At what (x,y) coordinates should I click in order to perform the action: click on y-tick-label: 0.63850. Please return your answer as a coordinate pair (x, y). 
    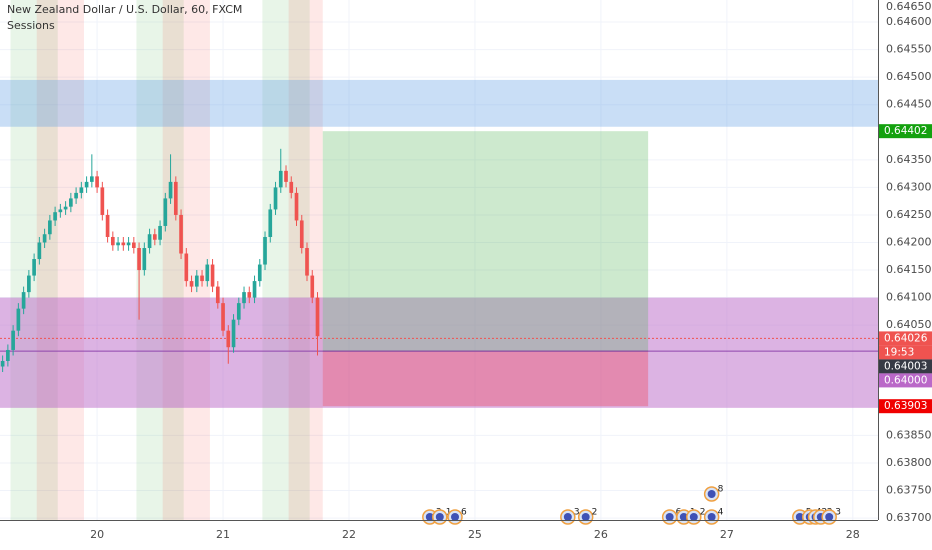
    Looking at the image, I should click on (909, 434).